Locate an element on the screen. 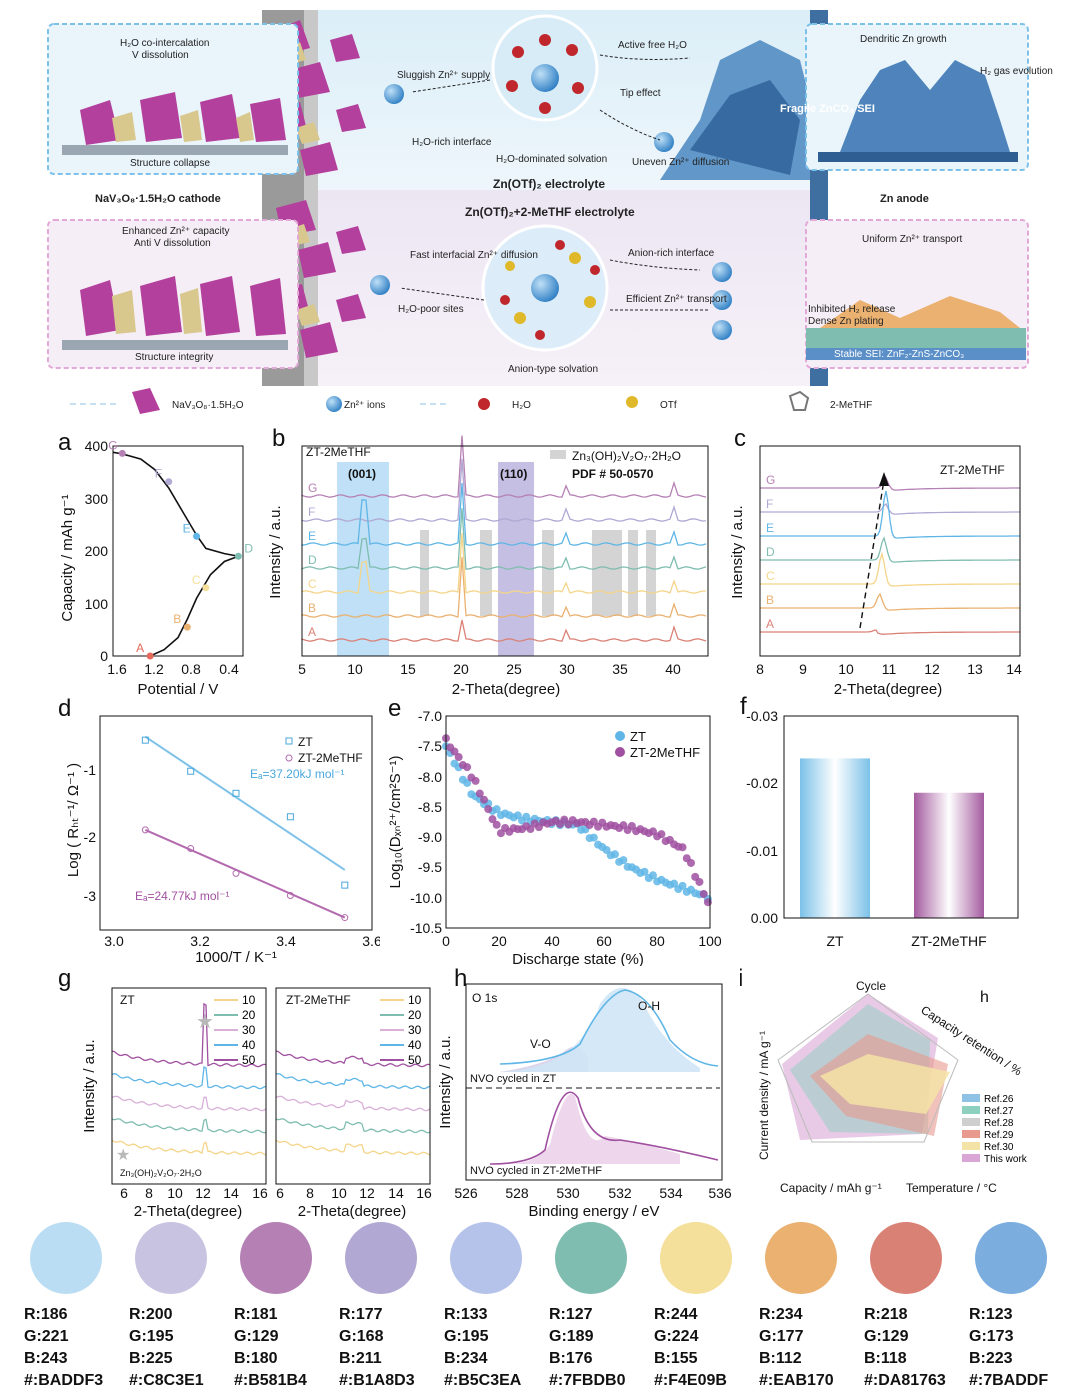 This screenshot has height=1399, width=1080. panel-g-xtick-r8: 8 is located at coordinates (310, 1193).